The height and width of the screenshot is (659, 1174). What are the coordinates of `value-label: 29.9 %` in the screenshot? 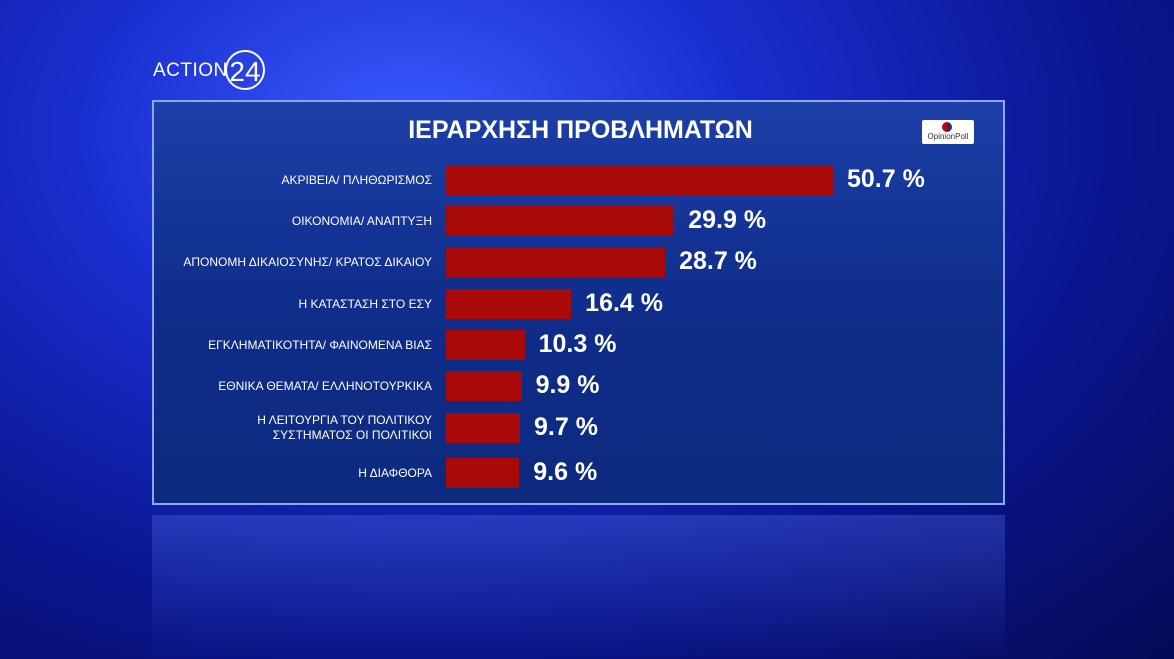 It's located at (727, 220).